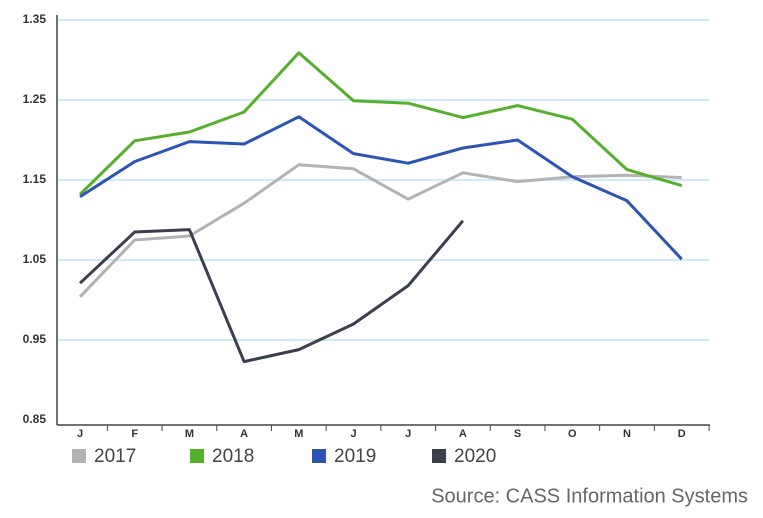  I want to click on x-tick-label: O, so click(572, 434).